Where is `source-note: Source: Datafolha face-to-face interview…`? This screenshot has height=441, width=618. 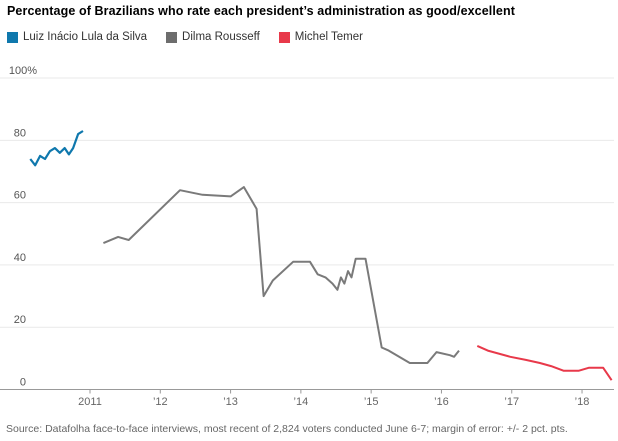 source-note: Source: Datafolha face-to-face interview… is located at coordinates (287, 429).